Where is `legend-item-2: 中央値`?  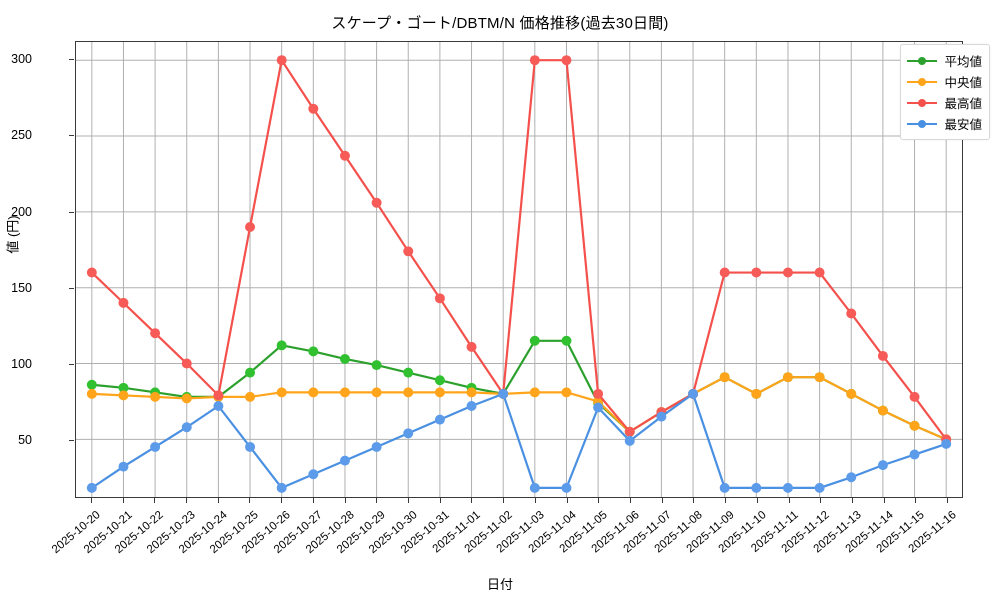
legend-item-2: 中央値 is located at coordinates (944, 81).